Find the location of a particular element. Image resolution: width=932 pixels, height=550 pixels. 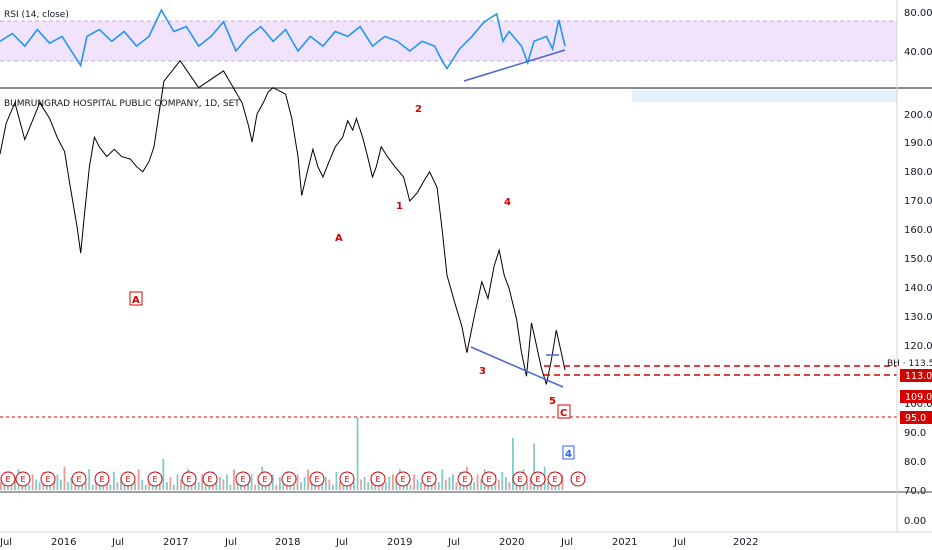

time-tick-2016: 2016 is located at coordinates (63, 542).